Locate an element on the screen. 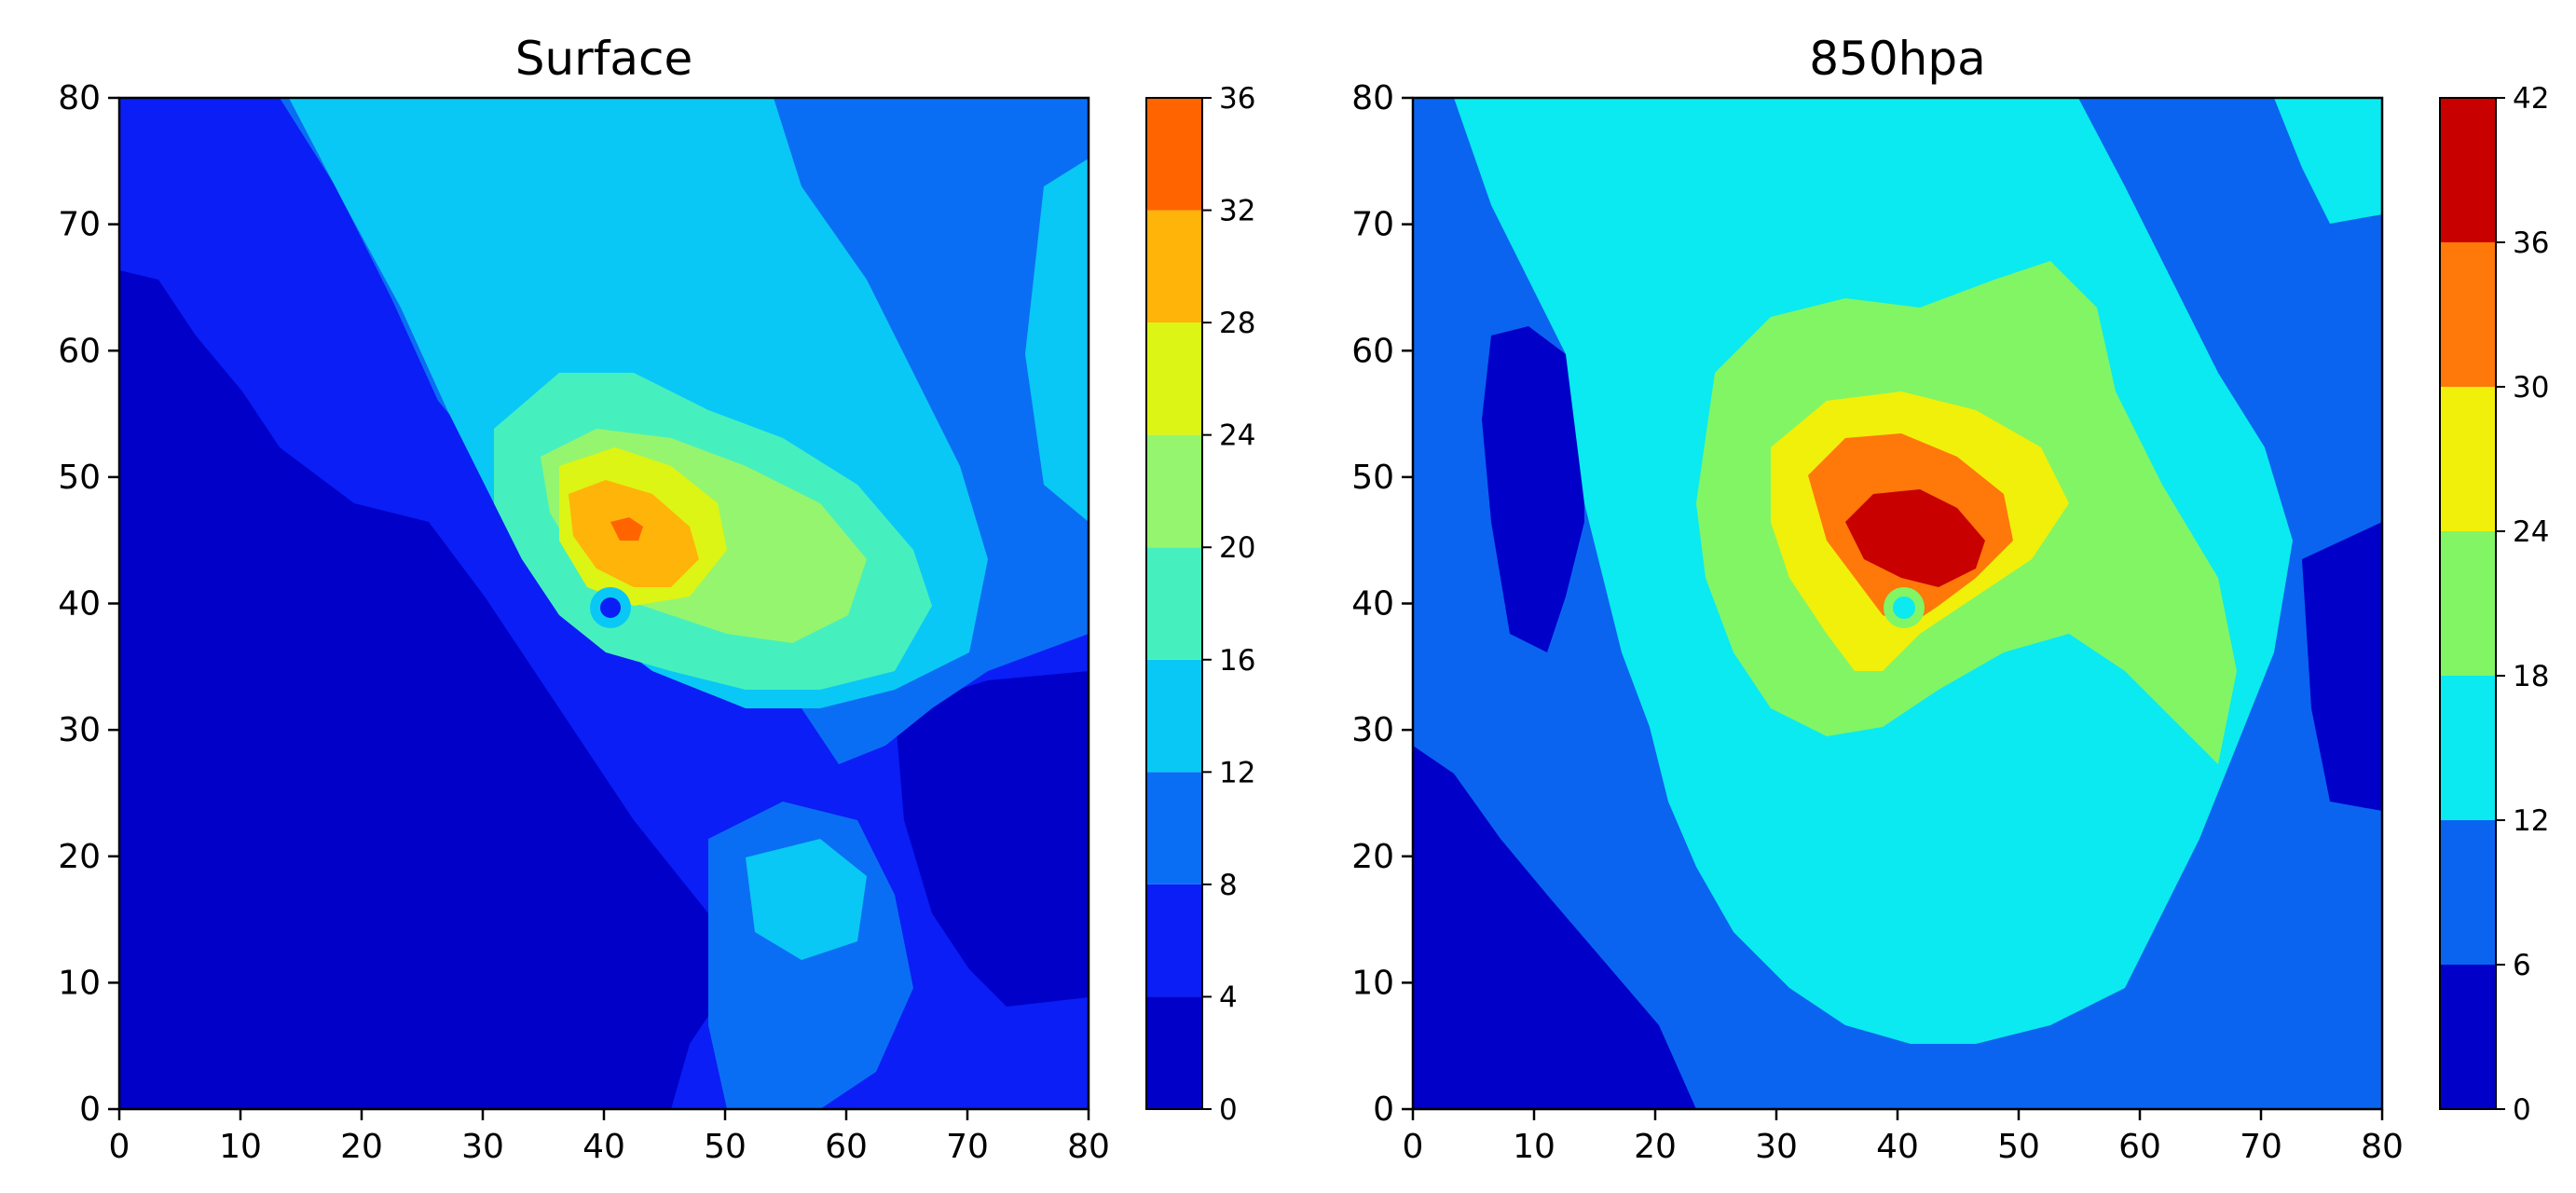 The width and height of the screenshot is (2576, 1193). colorbar-tick-label: 28 is located at coordinates (1237, 323).